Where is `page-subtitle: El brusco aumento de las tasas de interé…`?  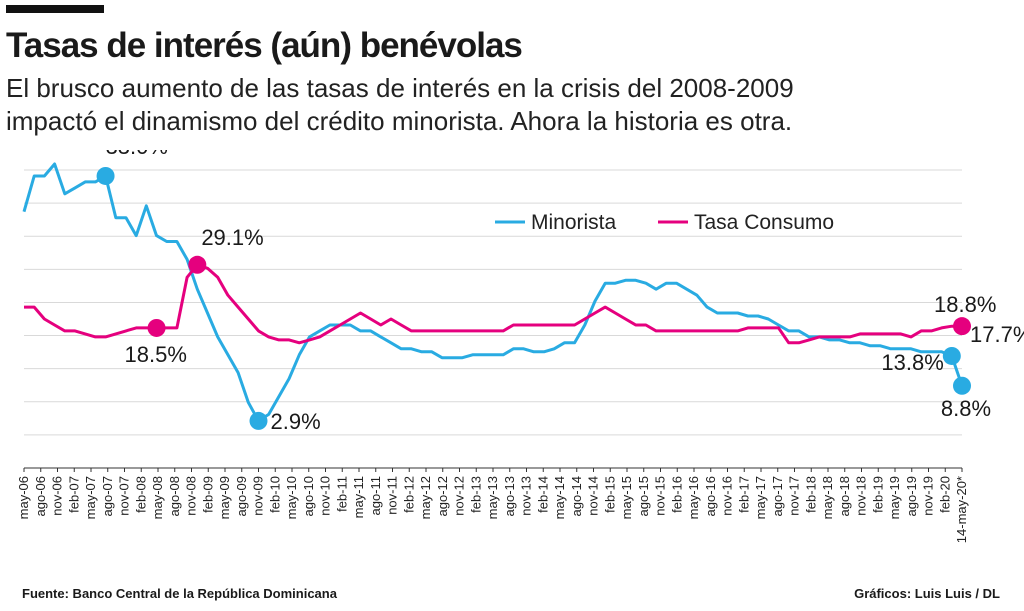 page-subtitle: El brusco aumento de las tasas de interé… is located at coordinates (400, 104).